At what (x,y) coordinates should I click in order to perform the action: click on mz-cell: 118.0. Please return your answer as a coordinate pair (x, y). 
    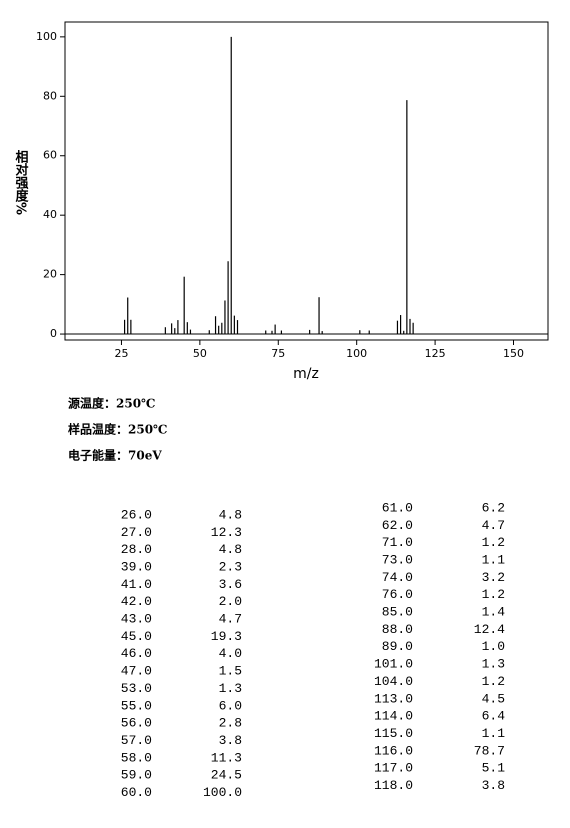
    Looking at the image, I should click on (393, 785).